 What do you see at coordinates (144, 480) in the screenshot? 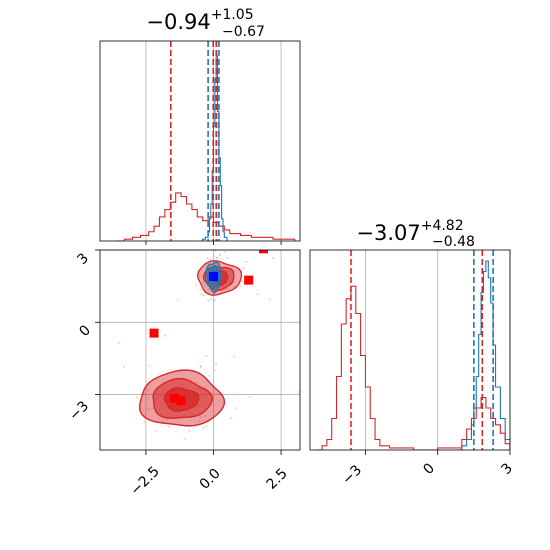
I see `joint-xtick-label-neg2.5: −2.5` at bounding box center [144, 480].